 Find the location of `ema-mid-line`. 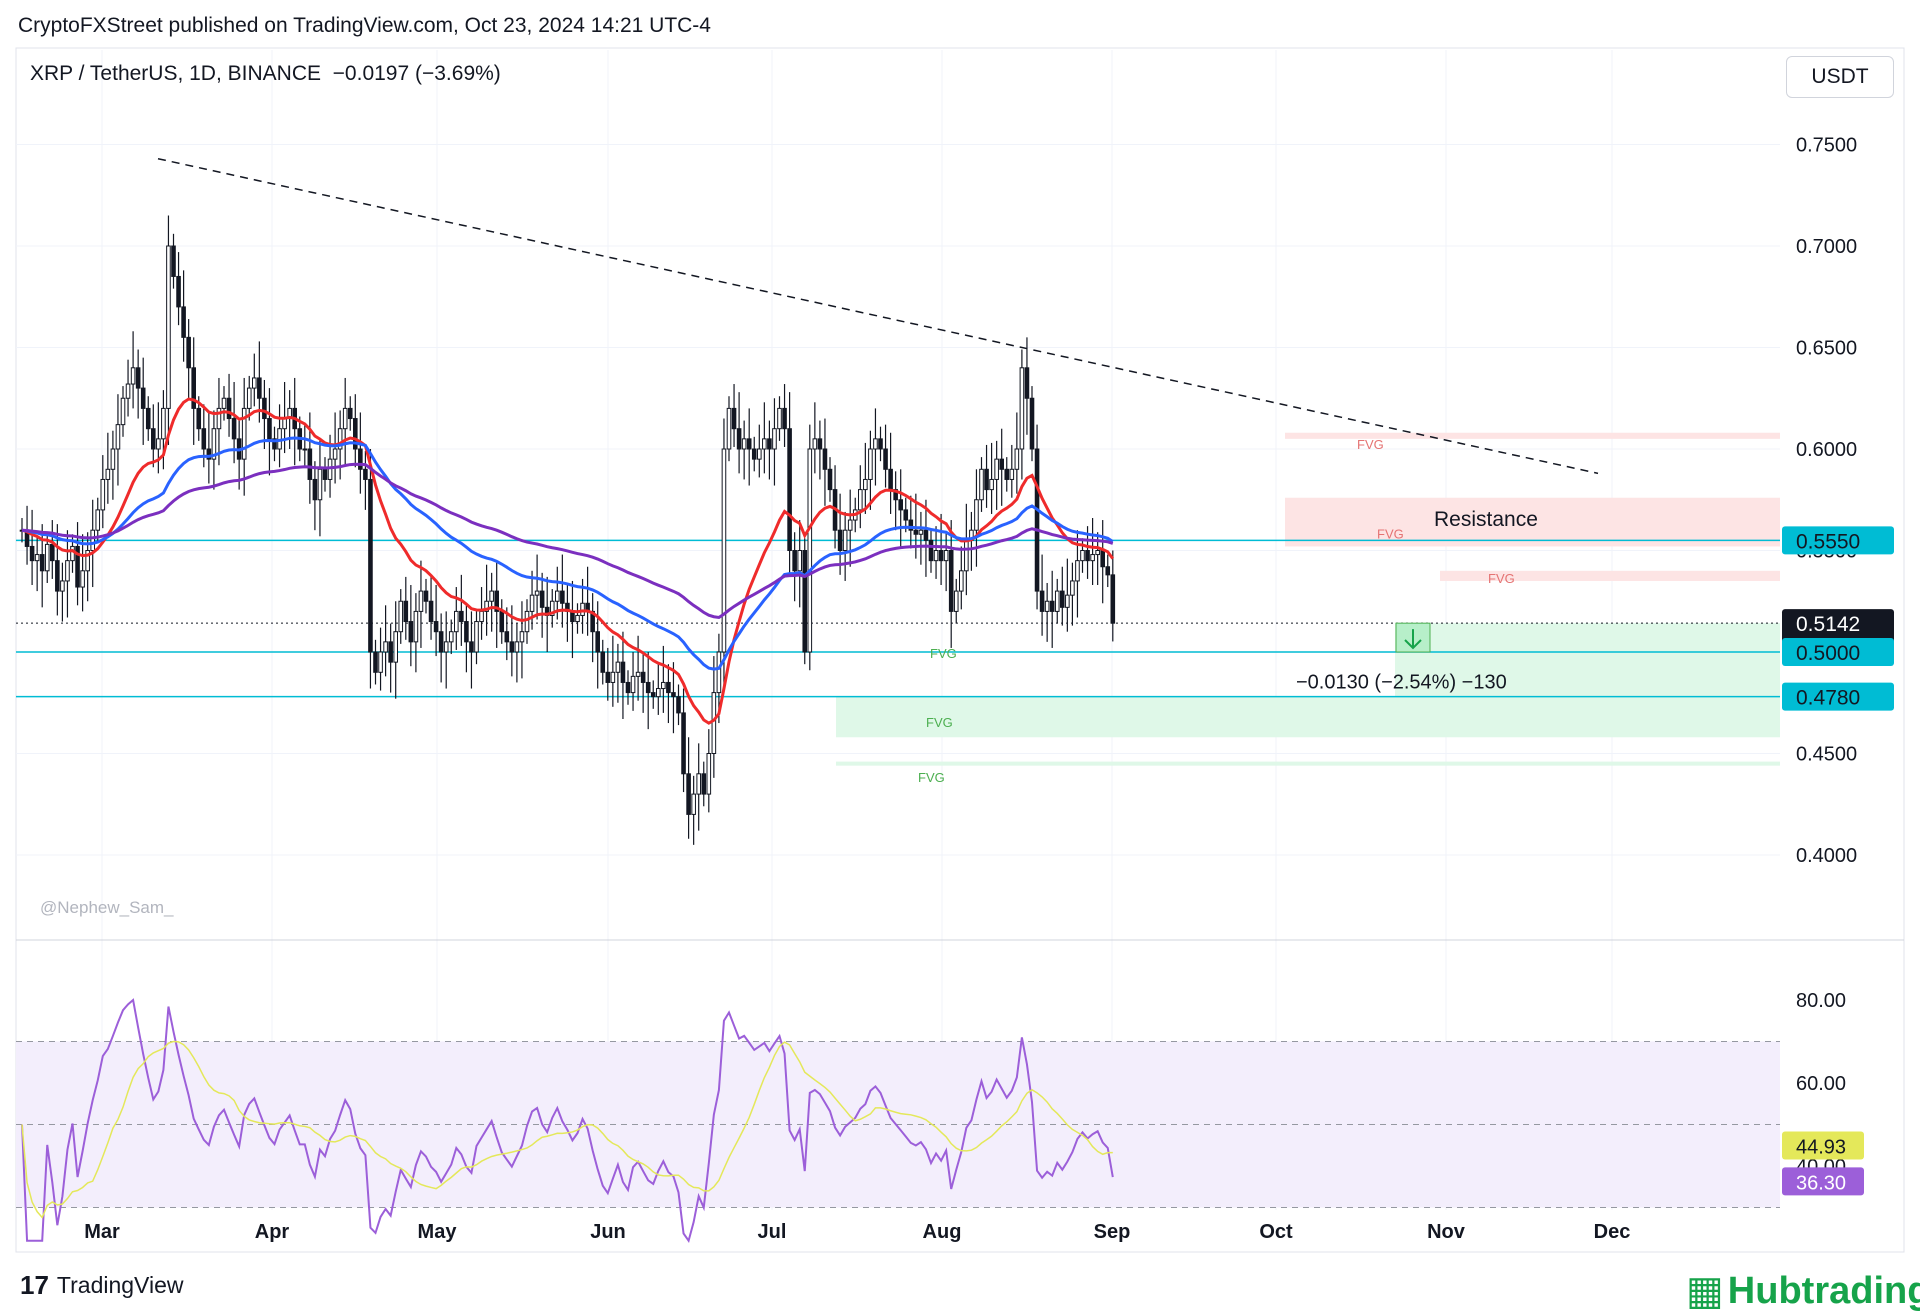

ema-mid-line is located at coordinates (567, 553).